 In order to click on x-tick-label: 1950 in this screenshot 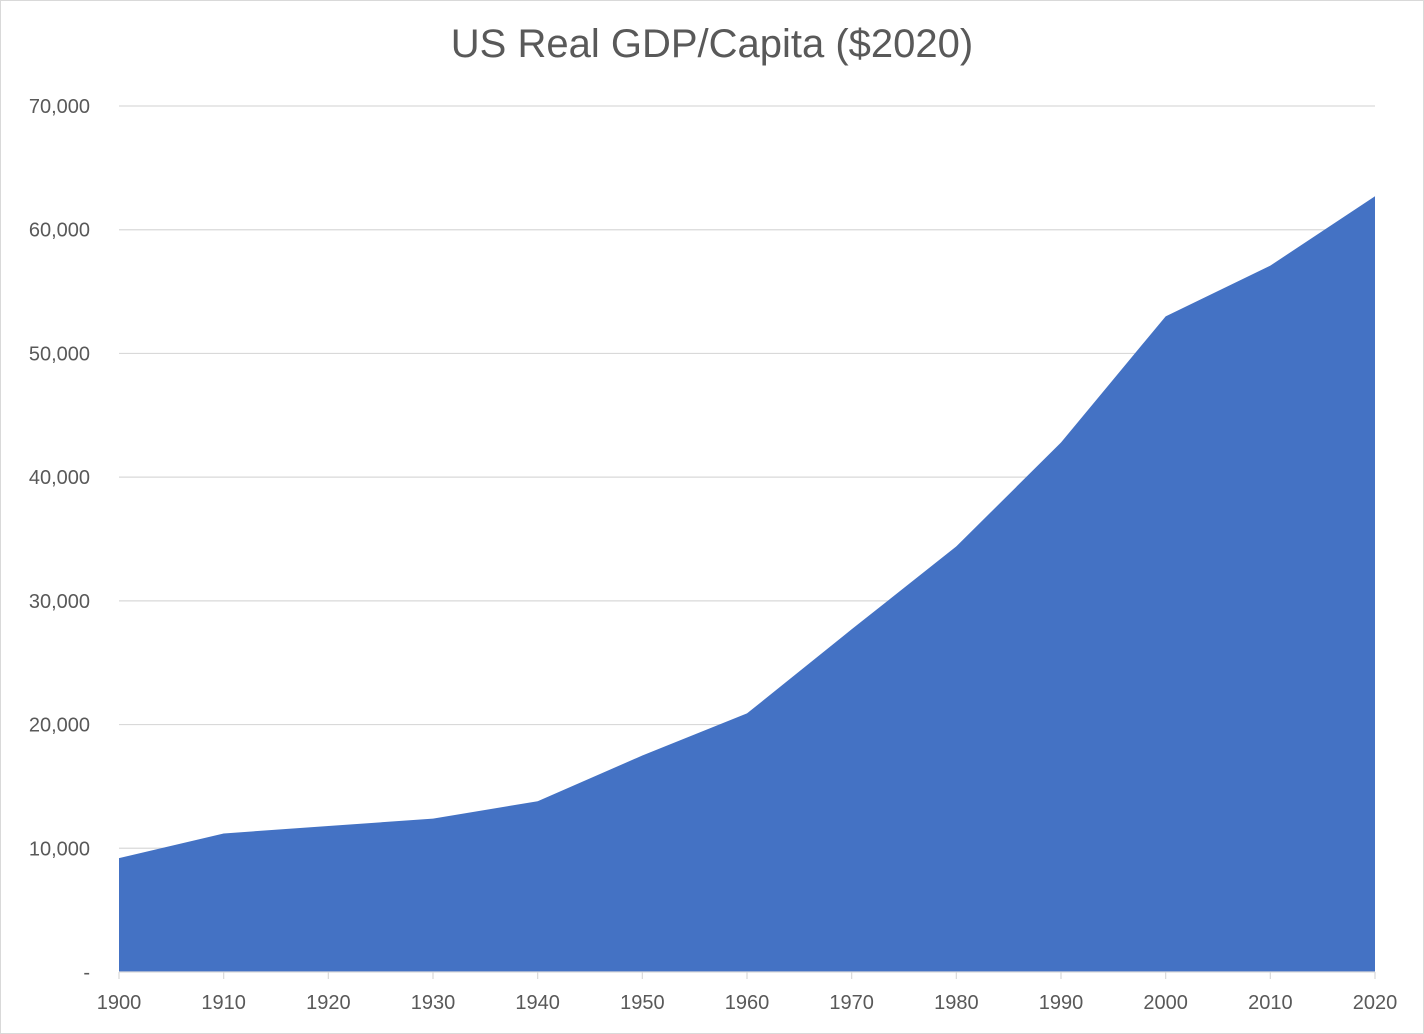, I will do `click(642, 1003)`.